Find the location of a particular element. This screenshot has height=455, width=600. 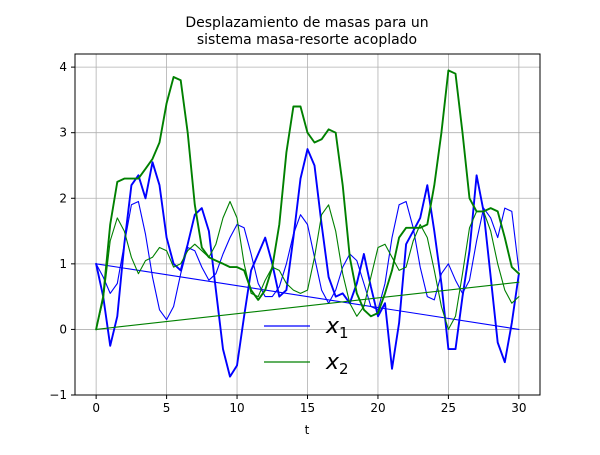

y-tick-label: 3 is located at coordinates (63, 133).